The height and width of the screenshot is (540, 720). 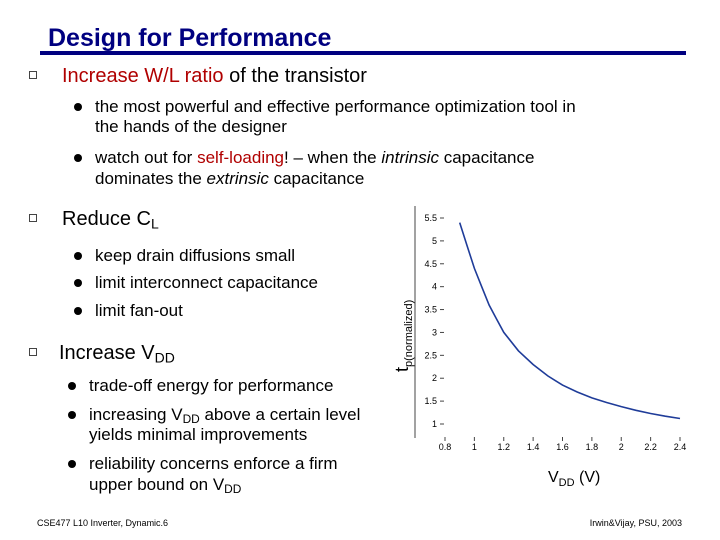 What do you see at coordinates (146, 157) in the screenshot?
I see `item-1b-pre: watch out for` at bounding box center [146, 157].